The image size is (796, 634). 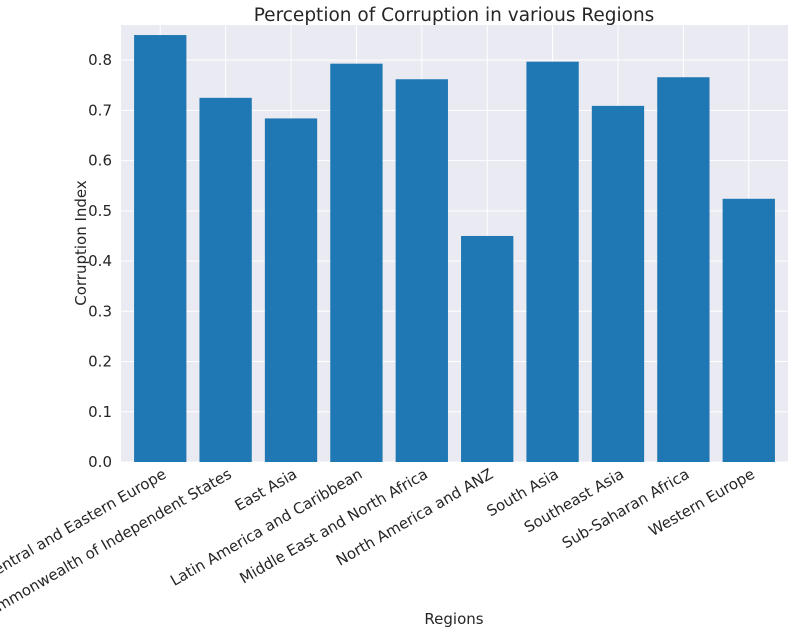 What do you see at coordinates (100, 462) in the screenshot?
I see `y-tick-label: 0.0` at bounding box center [100, 462].